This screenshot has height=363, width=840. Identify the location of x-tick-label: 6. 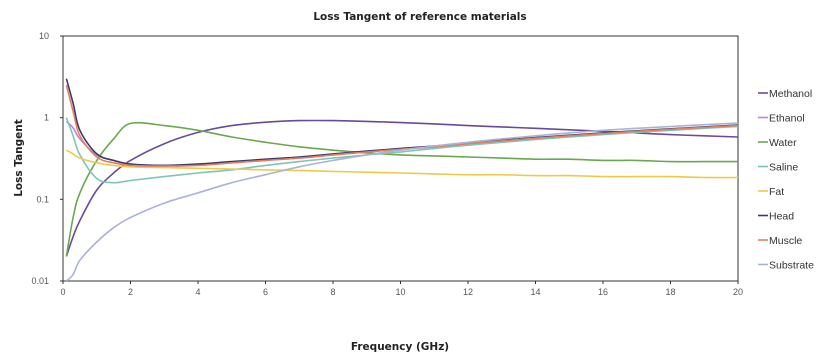
(265, 292).